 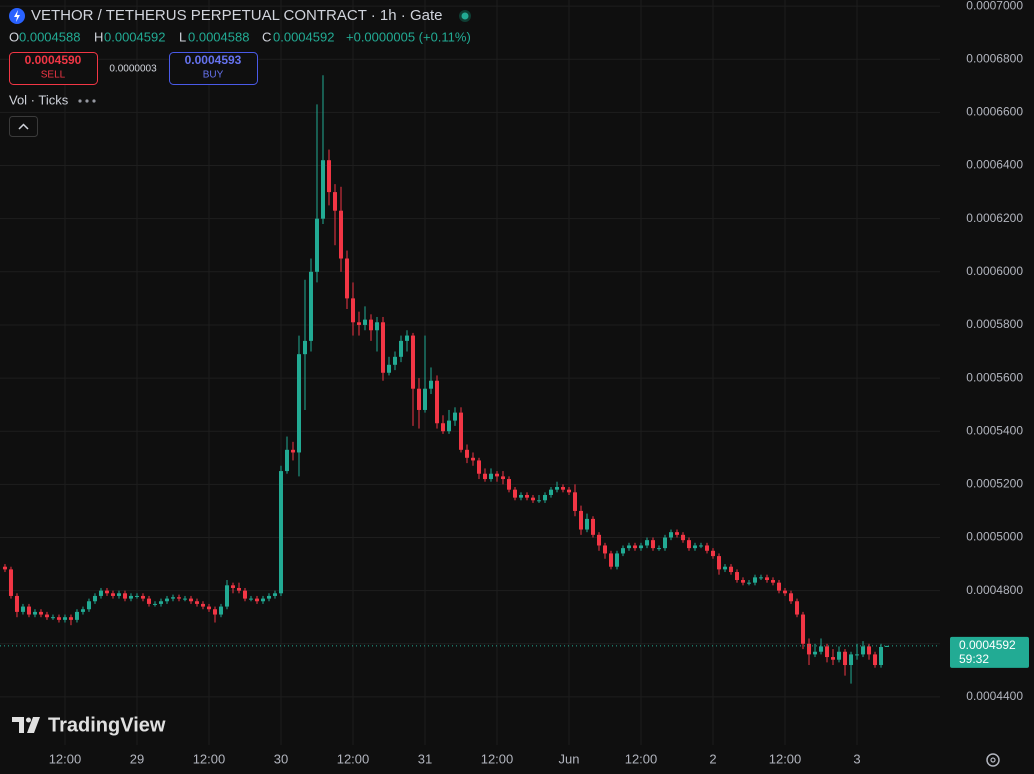 I want to click on collapse-button, so click(x=23, y=126).